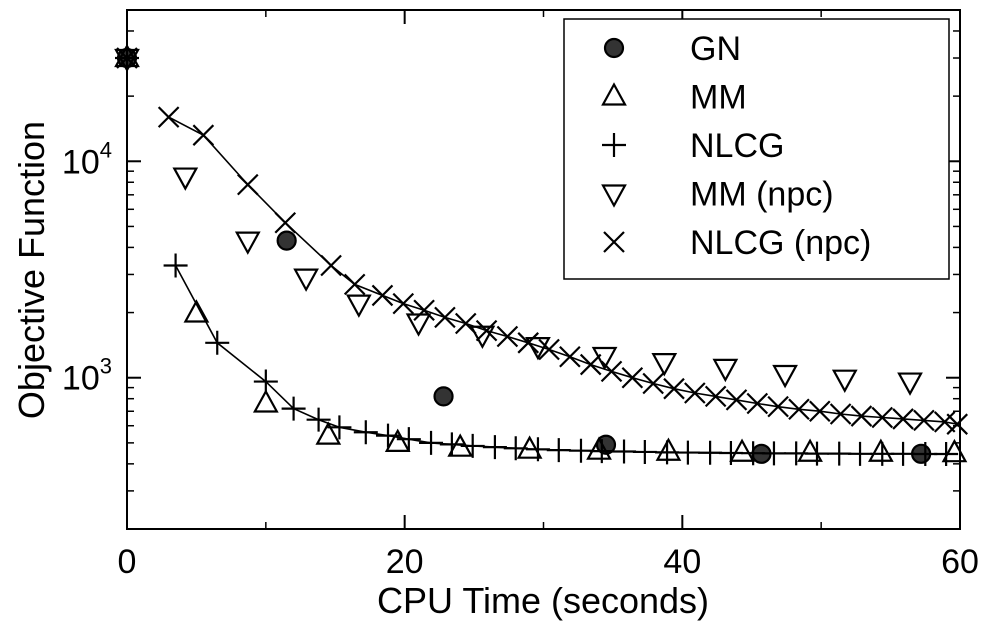 The width and height of the screenshot is (984, 629). Describe the element at coordinates (405, 562) in the screenshot. I see `x-tick-label: 20` at that location.